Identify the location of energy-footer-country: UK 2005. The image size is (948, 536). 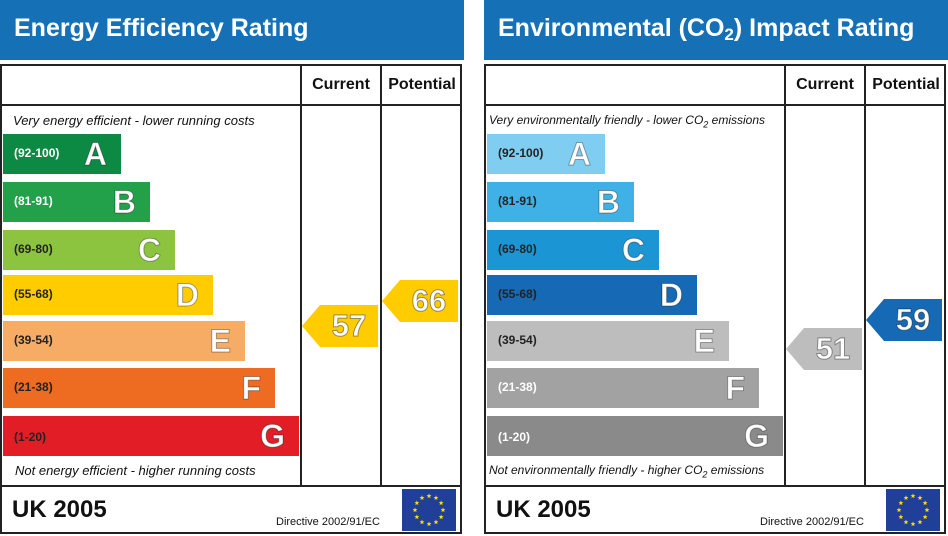
(59, 509).